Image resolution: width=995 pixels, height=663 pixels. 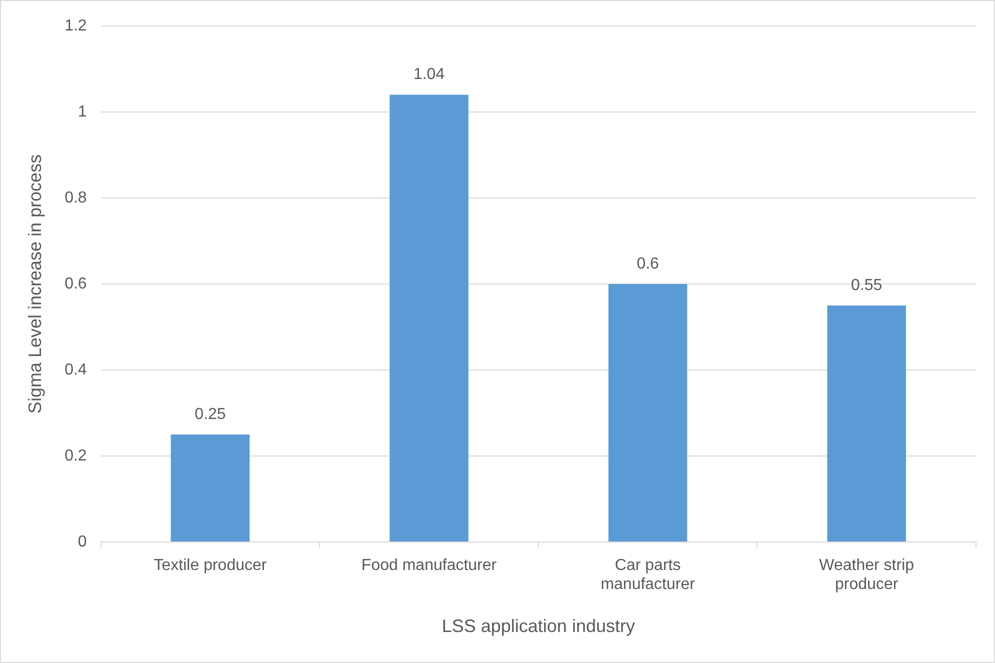 What do you see at coordinates (75, 369) in the screenshot?
I see `y-tick-label: 0.4` at bounding box center [75, 369].